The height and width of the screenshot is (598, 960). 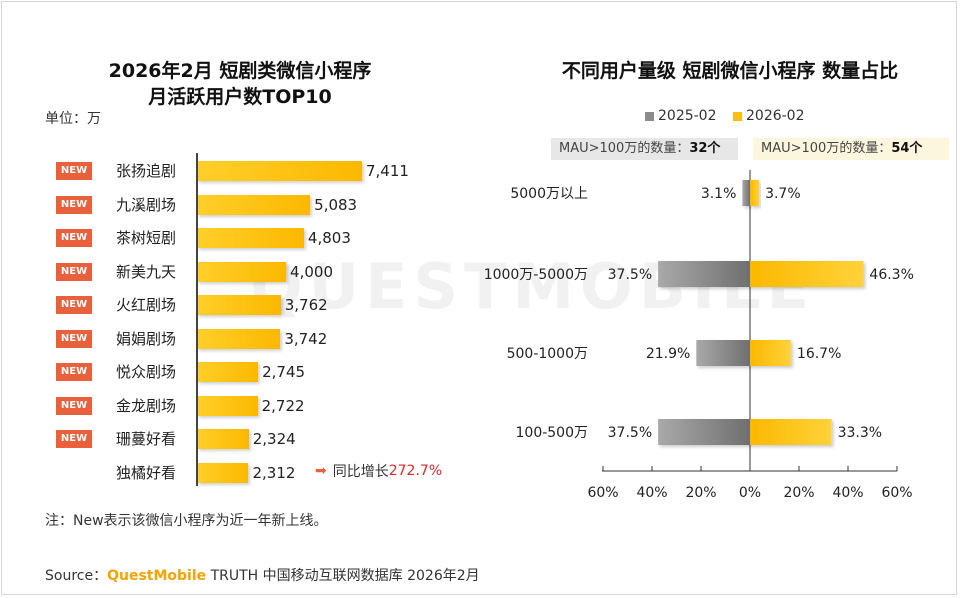 What do you see at coordinates (146, 305) in the screenshot?
I see `bar-category-label: 火红剧场` at bounding box center [146, 305].